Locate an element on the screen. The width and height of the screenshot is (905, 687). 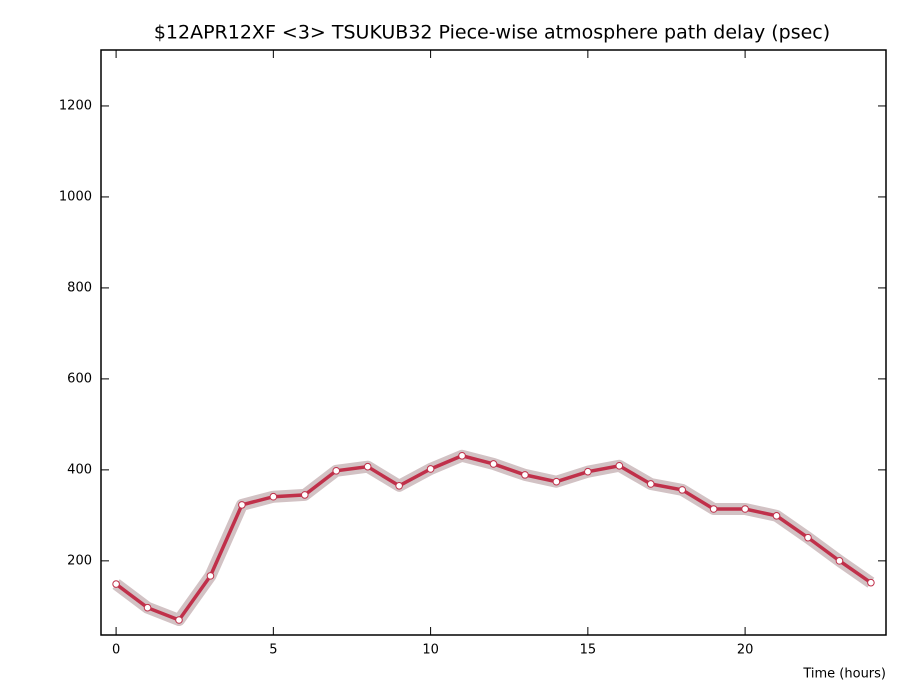
x-tick-label: 5 is located at coordinates (273, 650).